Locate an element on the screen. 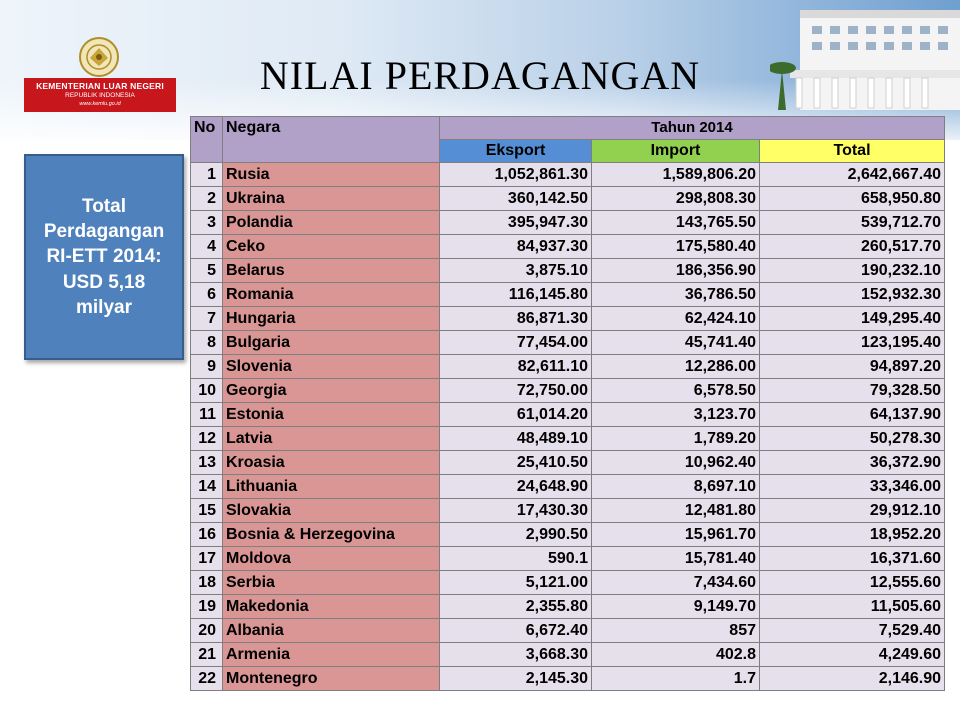  cell-import: 1,789.20 is located at coordinates (675, 438).